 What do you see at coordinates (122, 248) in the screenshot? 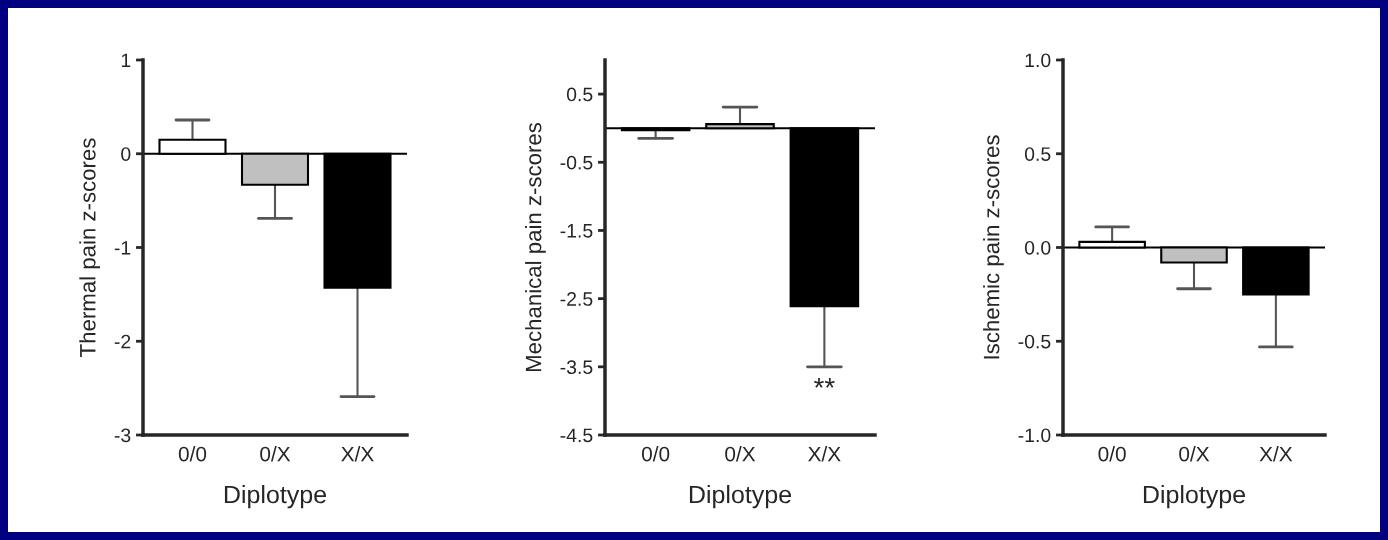
I see `y-tick-label: -1` at bounding box center [122, 248].